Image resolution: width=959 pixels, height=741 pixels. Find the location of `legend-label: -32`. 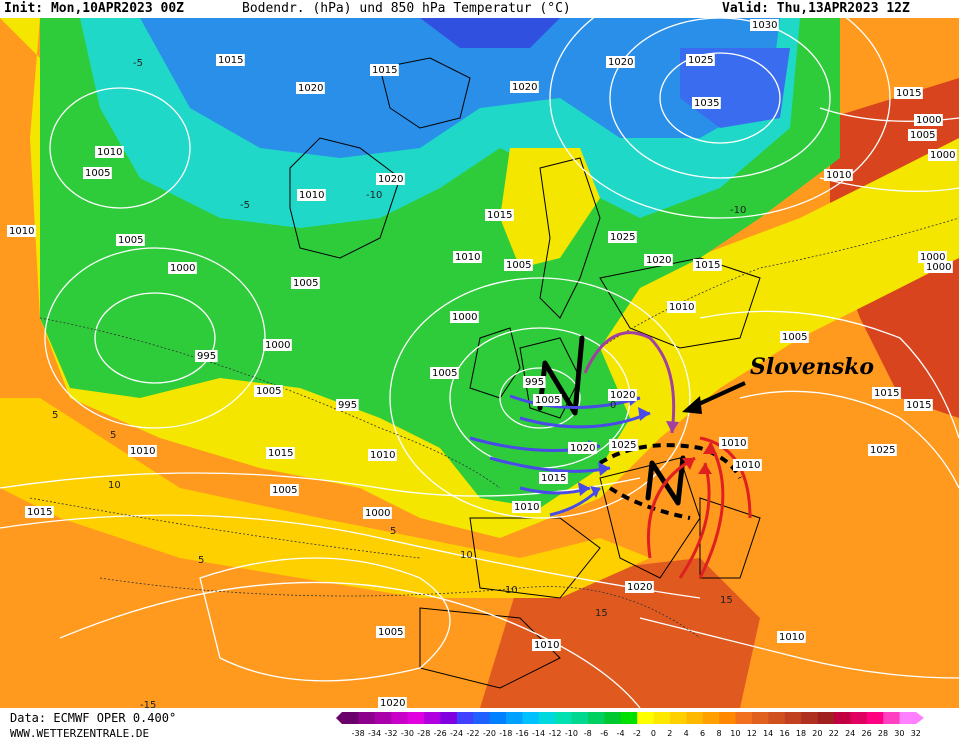

legend-label: -32 is located at coordinates (390, 733).